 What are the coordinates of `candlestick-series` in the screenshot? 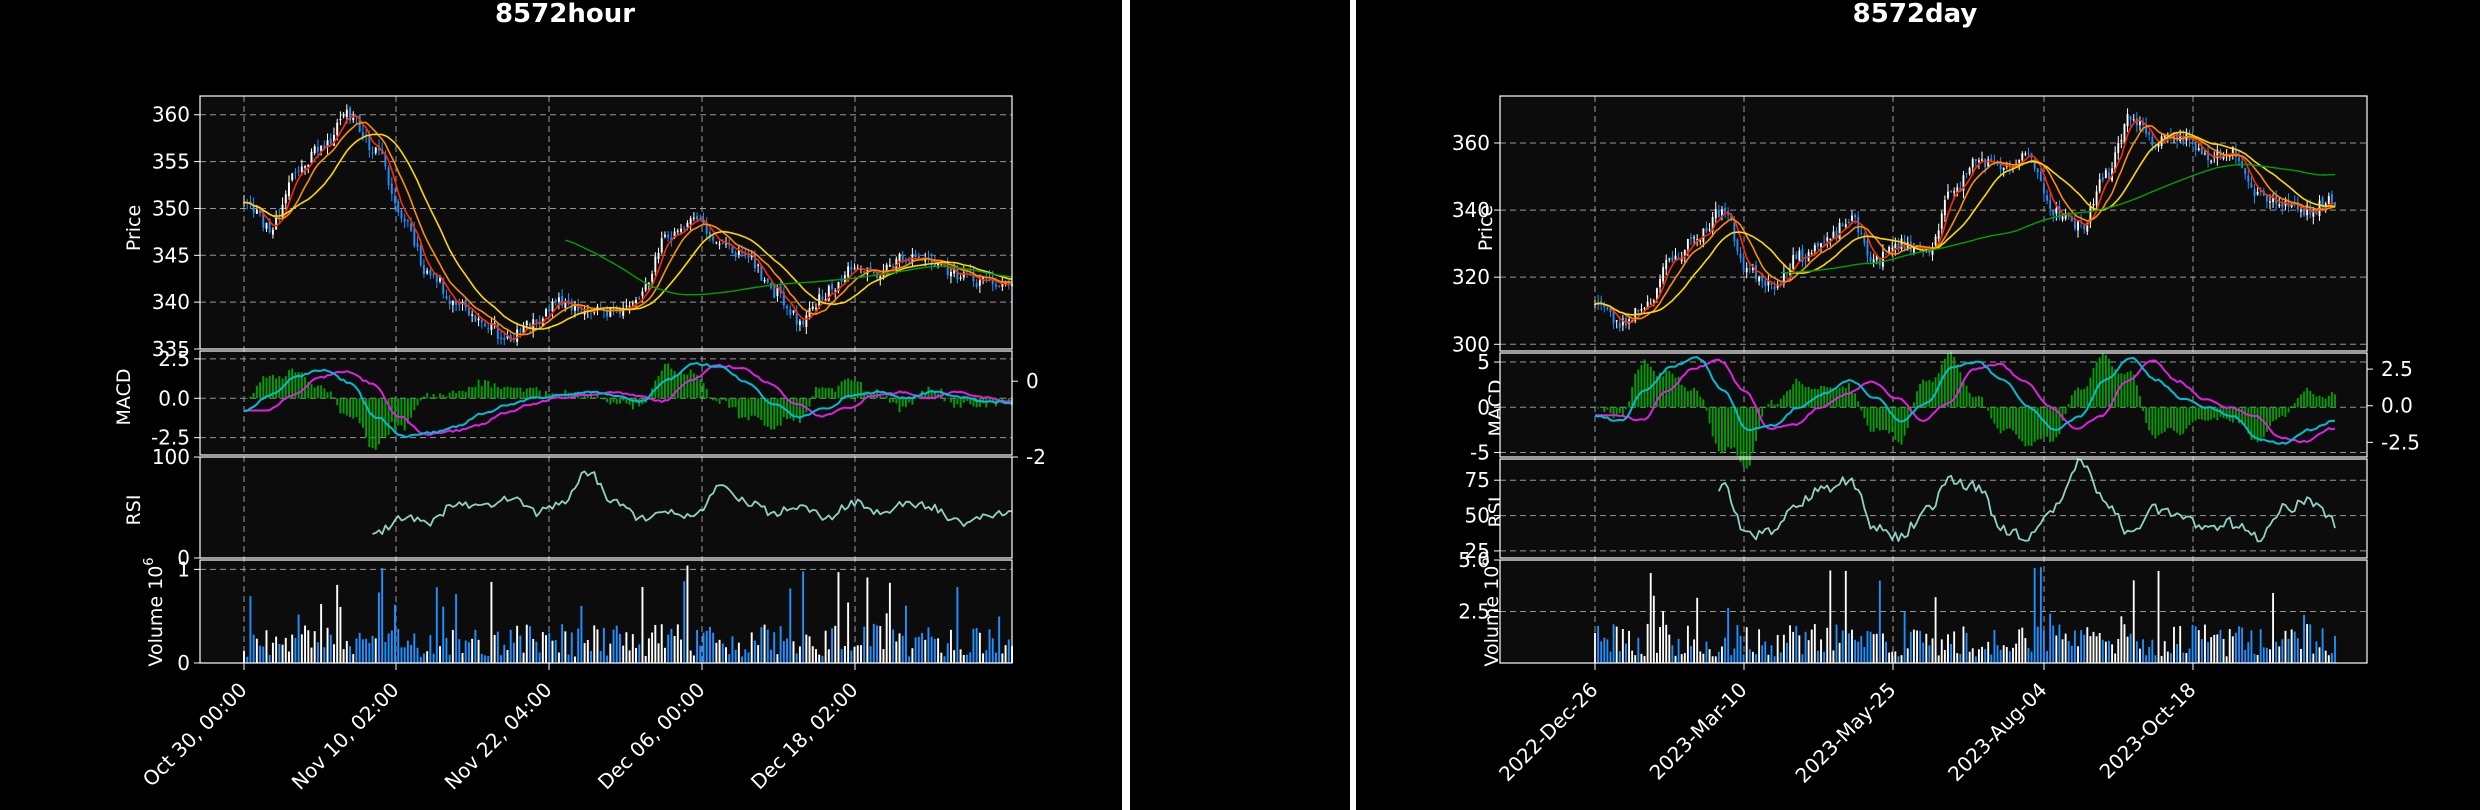 It's located at (628, 225).